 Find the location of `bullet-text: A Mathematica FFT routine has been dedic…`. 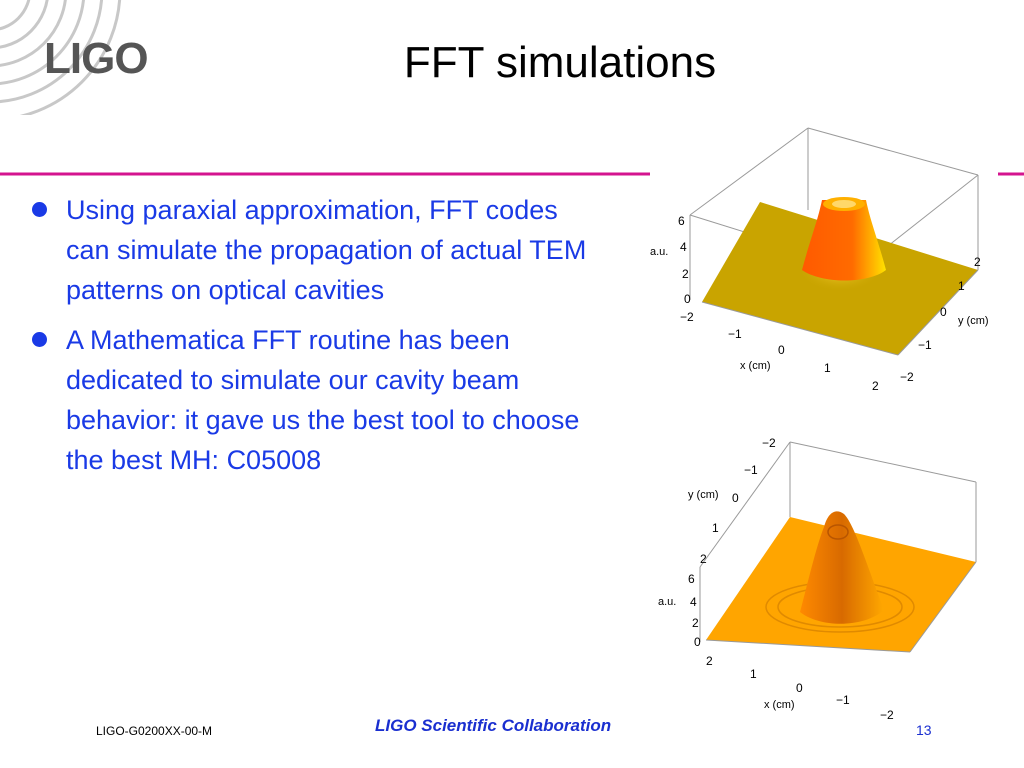

bullet-text: A Mathematica FFT routine has been dedic… is located at coordinates (323, 400).